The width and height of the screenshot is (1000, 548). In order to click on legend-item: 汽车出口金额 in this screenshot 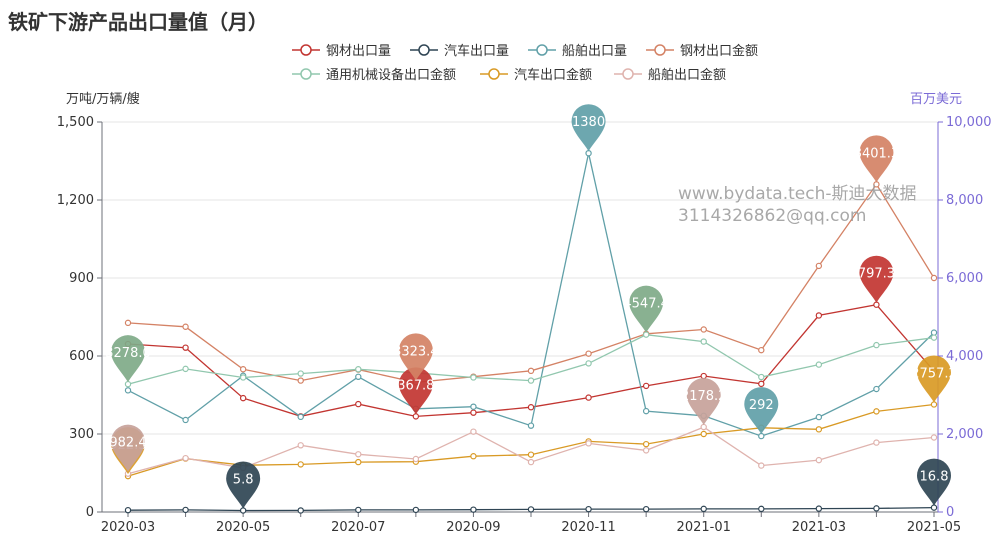, I will do `click(536, 73)`.